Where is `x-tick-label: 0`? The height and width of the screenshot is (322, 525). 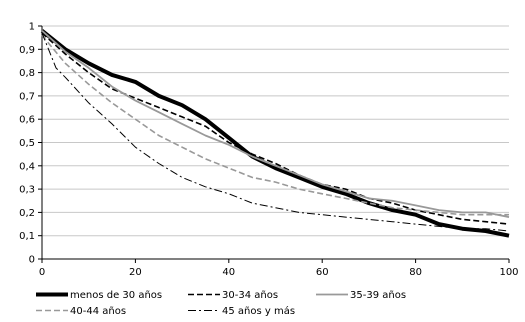
x-tick-label: 0 is located at coordinates (42, 272).